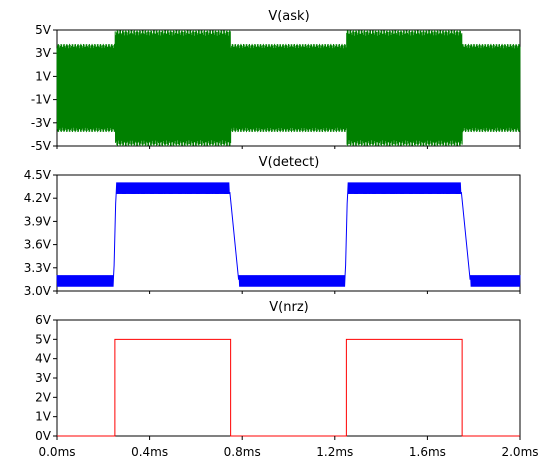 This screenshot has height=464, width=555. What do you see at coordinates (38, 221) in the screenshot?
I see `y-tick-label: 3.9V` at bounding box center [38, 221].